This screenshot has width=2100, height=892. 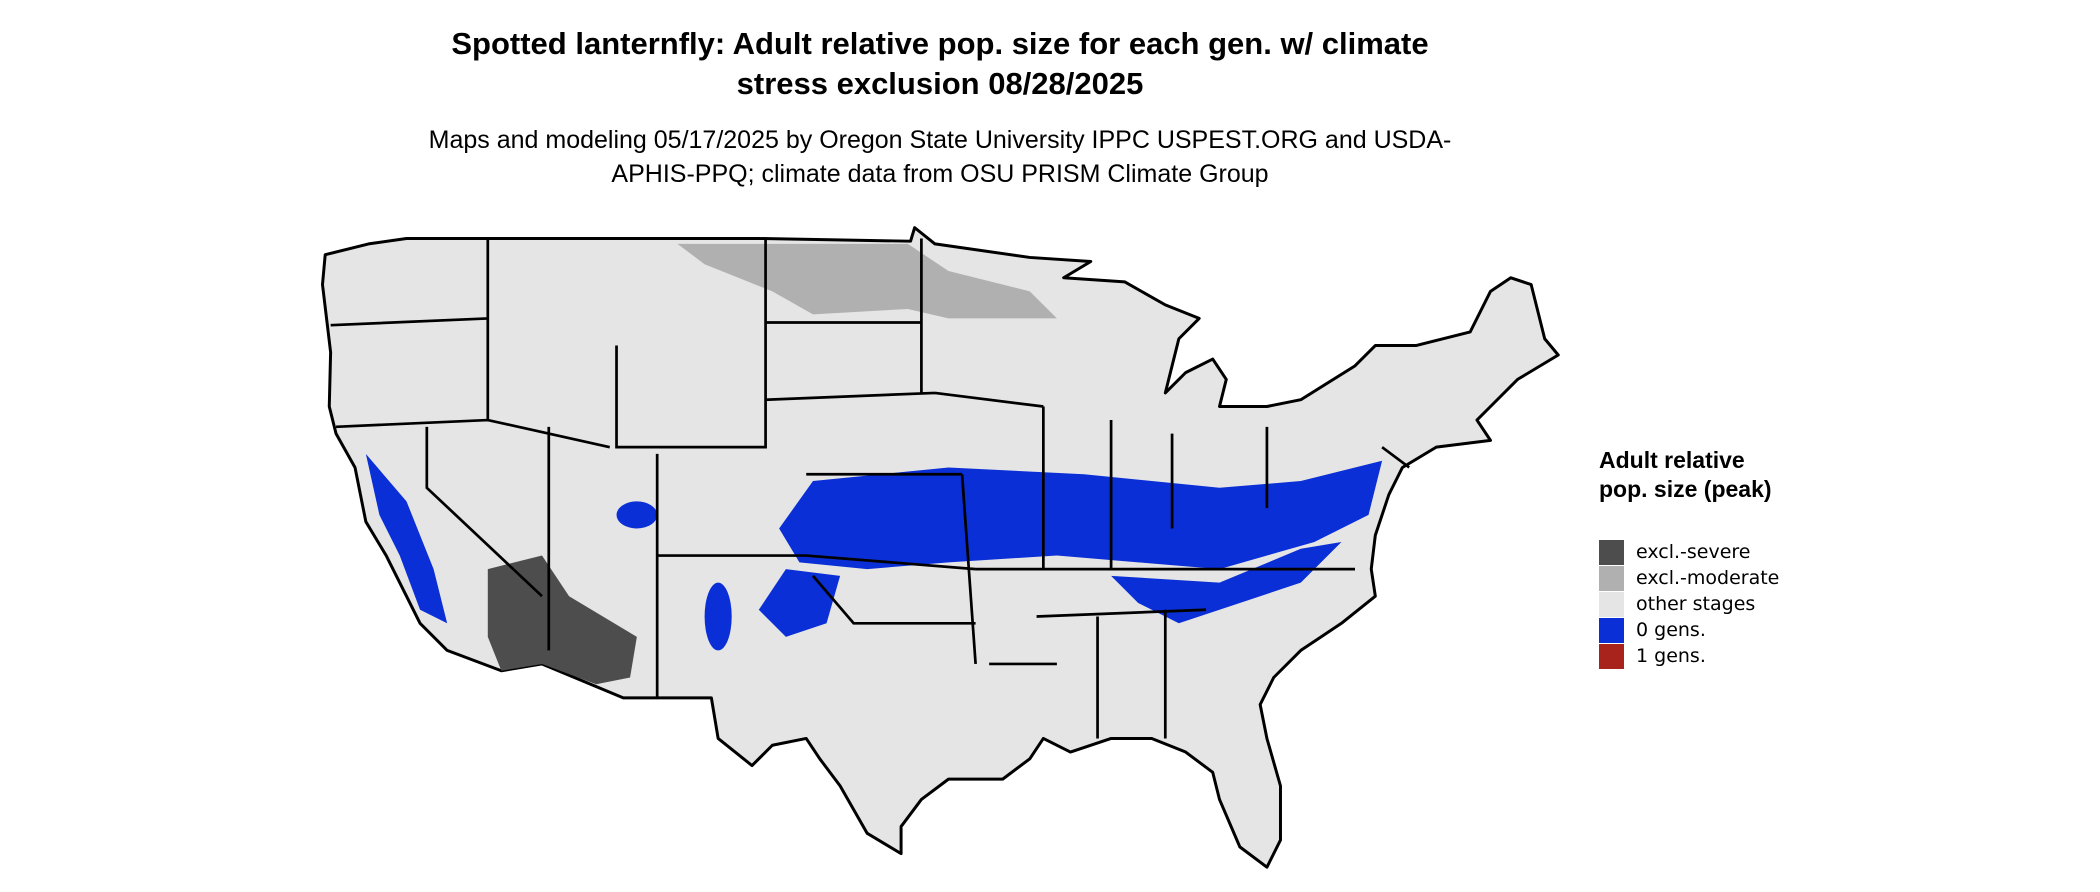 I want to click on legend-label: 0 gens., so click(x=1671, y=630).